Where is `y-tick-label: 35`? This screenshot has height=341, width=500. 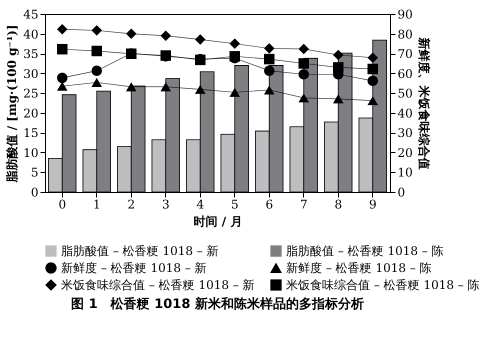 y-tick-label: 35 is located at coordinates (30, 54).